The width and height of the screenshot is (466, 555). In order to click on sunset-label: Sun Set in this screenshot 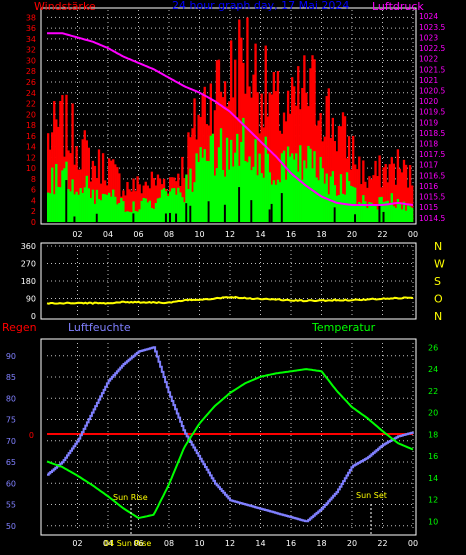, I will do `click(371, 495)`.